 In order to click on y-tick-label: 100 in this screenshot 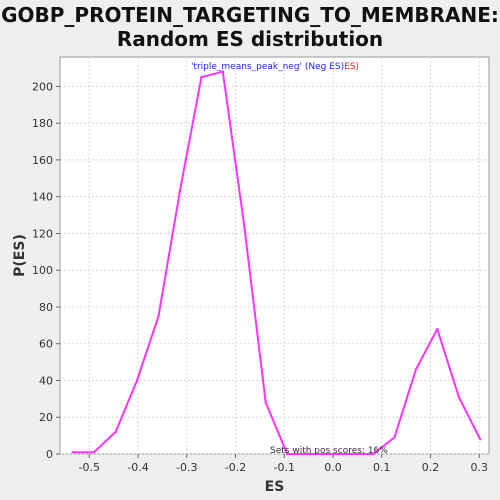, I will do `click(42, 270)`.